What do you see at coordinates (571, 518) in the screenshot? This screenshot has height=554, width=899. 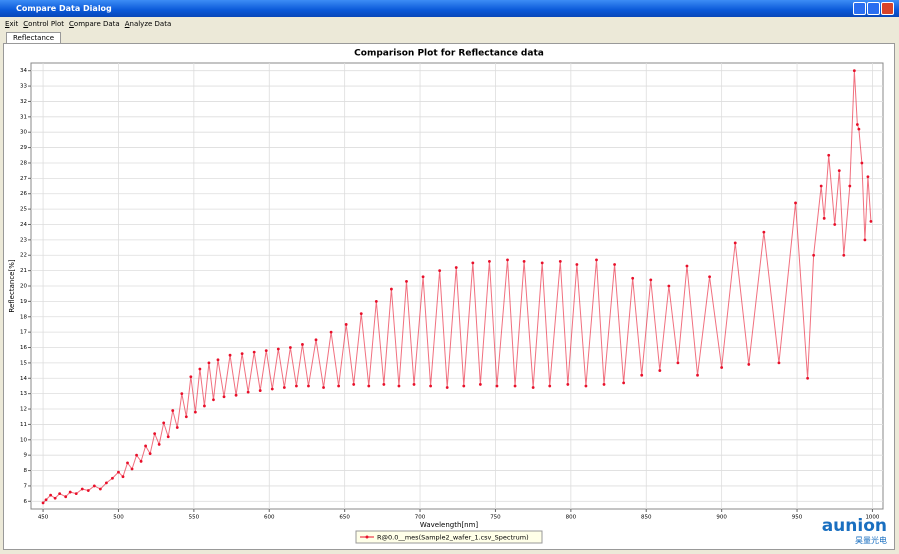 I see `x-tick-label: 800` at bounding box center [571, 518].